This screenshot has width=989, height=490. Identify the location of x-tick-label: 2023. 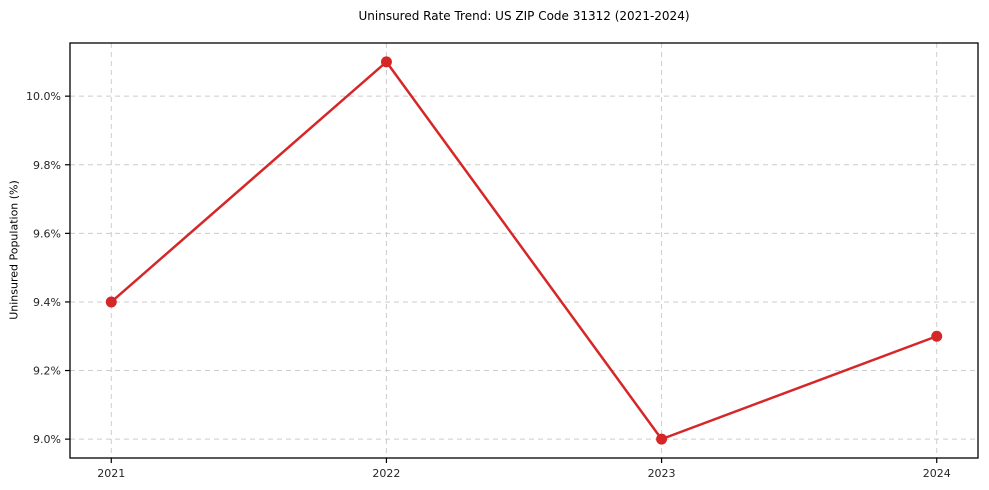
(662, 473).